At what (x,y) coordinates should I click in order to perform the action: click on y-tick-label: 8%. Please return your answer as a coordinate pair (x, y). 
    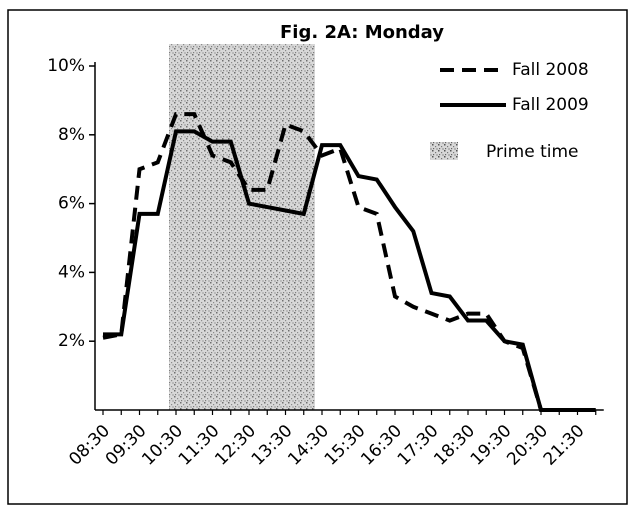
    Looking at the image, I should click on (71, 135).